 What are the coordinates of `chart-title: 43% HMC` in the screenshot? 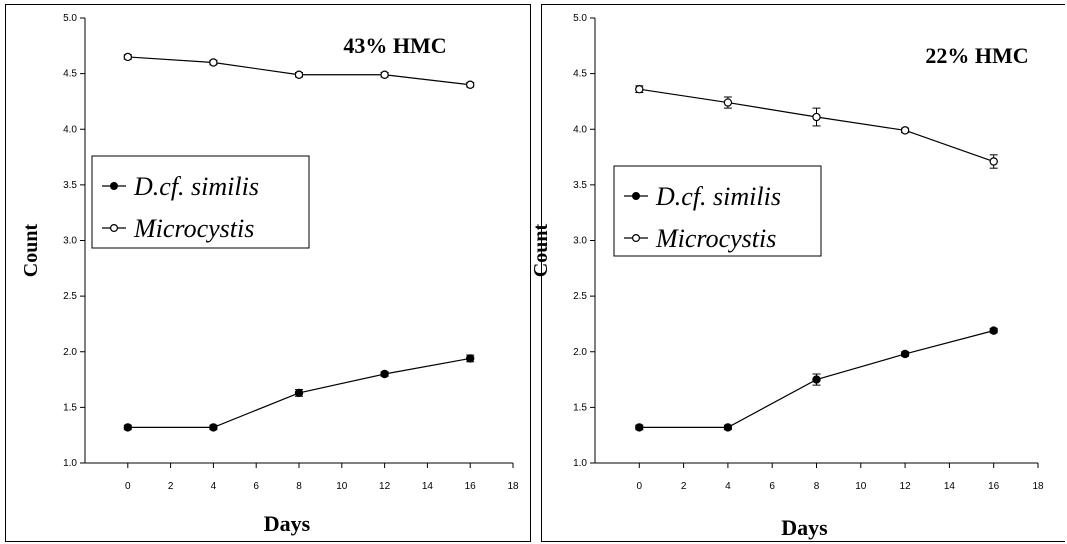 It's located at (394, 45).